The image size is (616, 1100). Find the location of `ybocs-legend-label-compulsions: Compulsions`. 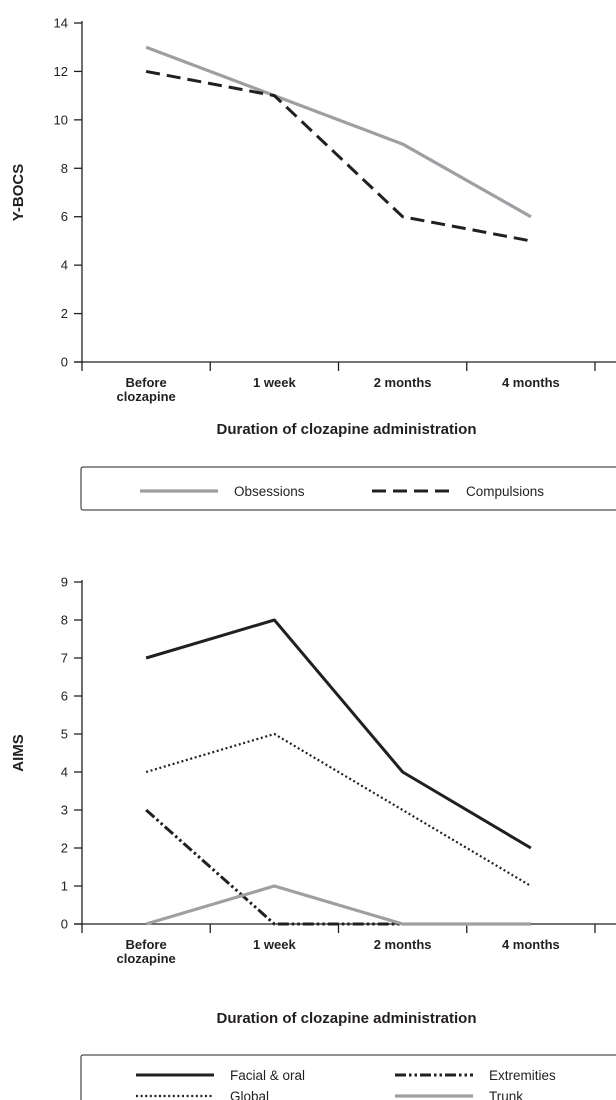

ybocs-legend-label-compulsions: Compulsions is located at coordinates (505, 491).